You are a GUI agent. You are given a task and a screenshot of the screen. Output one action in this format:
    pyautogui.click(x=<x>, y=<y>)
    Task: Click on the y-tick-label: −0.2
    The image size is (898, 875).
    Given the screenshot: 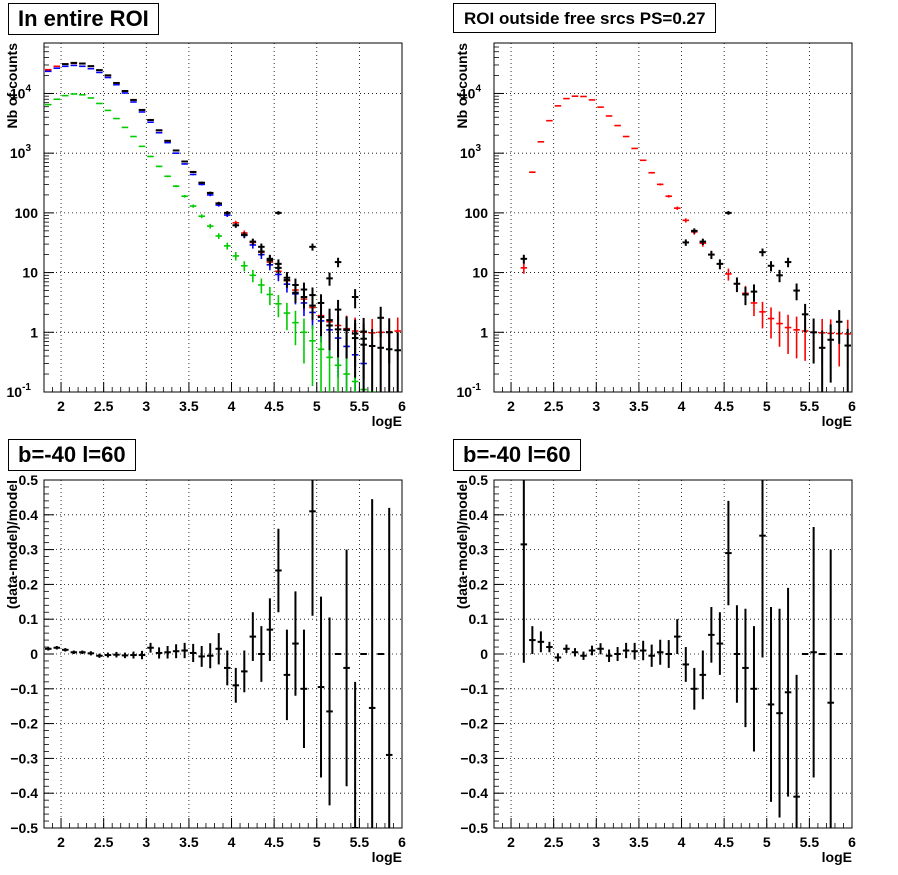 What is the action you would take?
    pyautogui.click(x=474, y=724)
    